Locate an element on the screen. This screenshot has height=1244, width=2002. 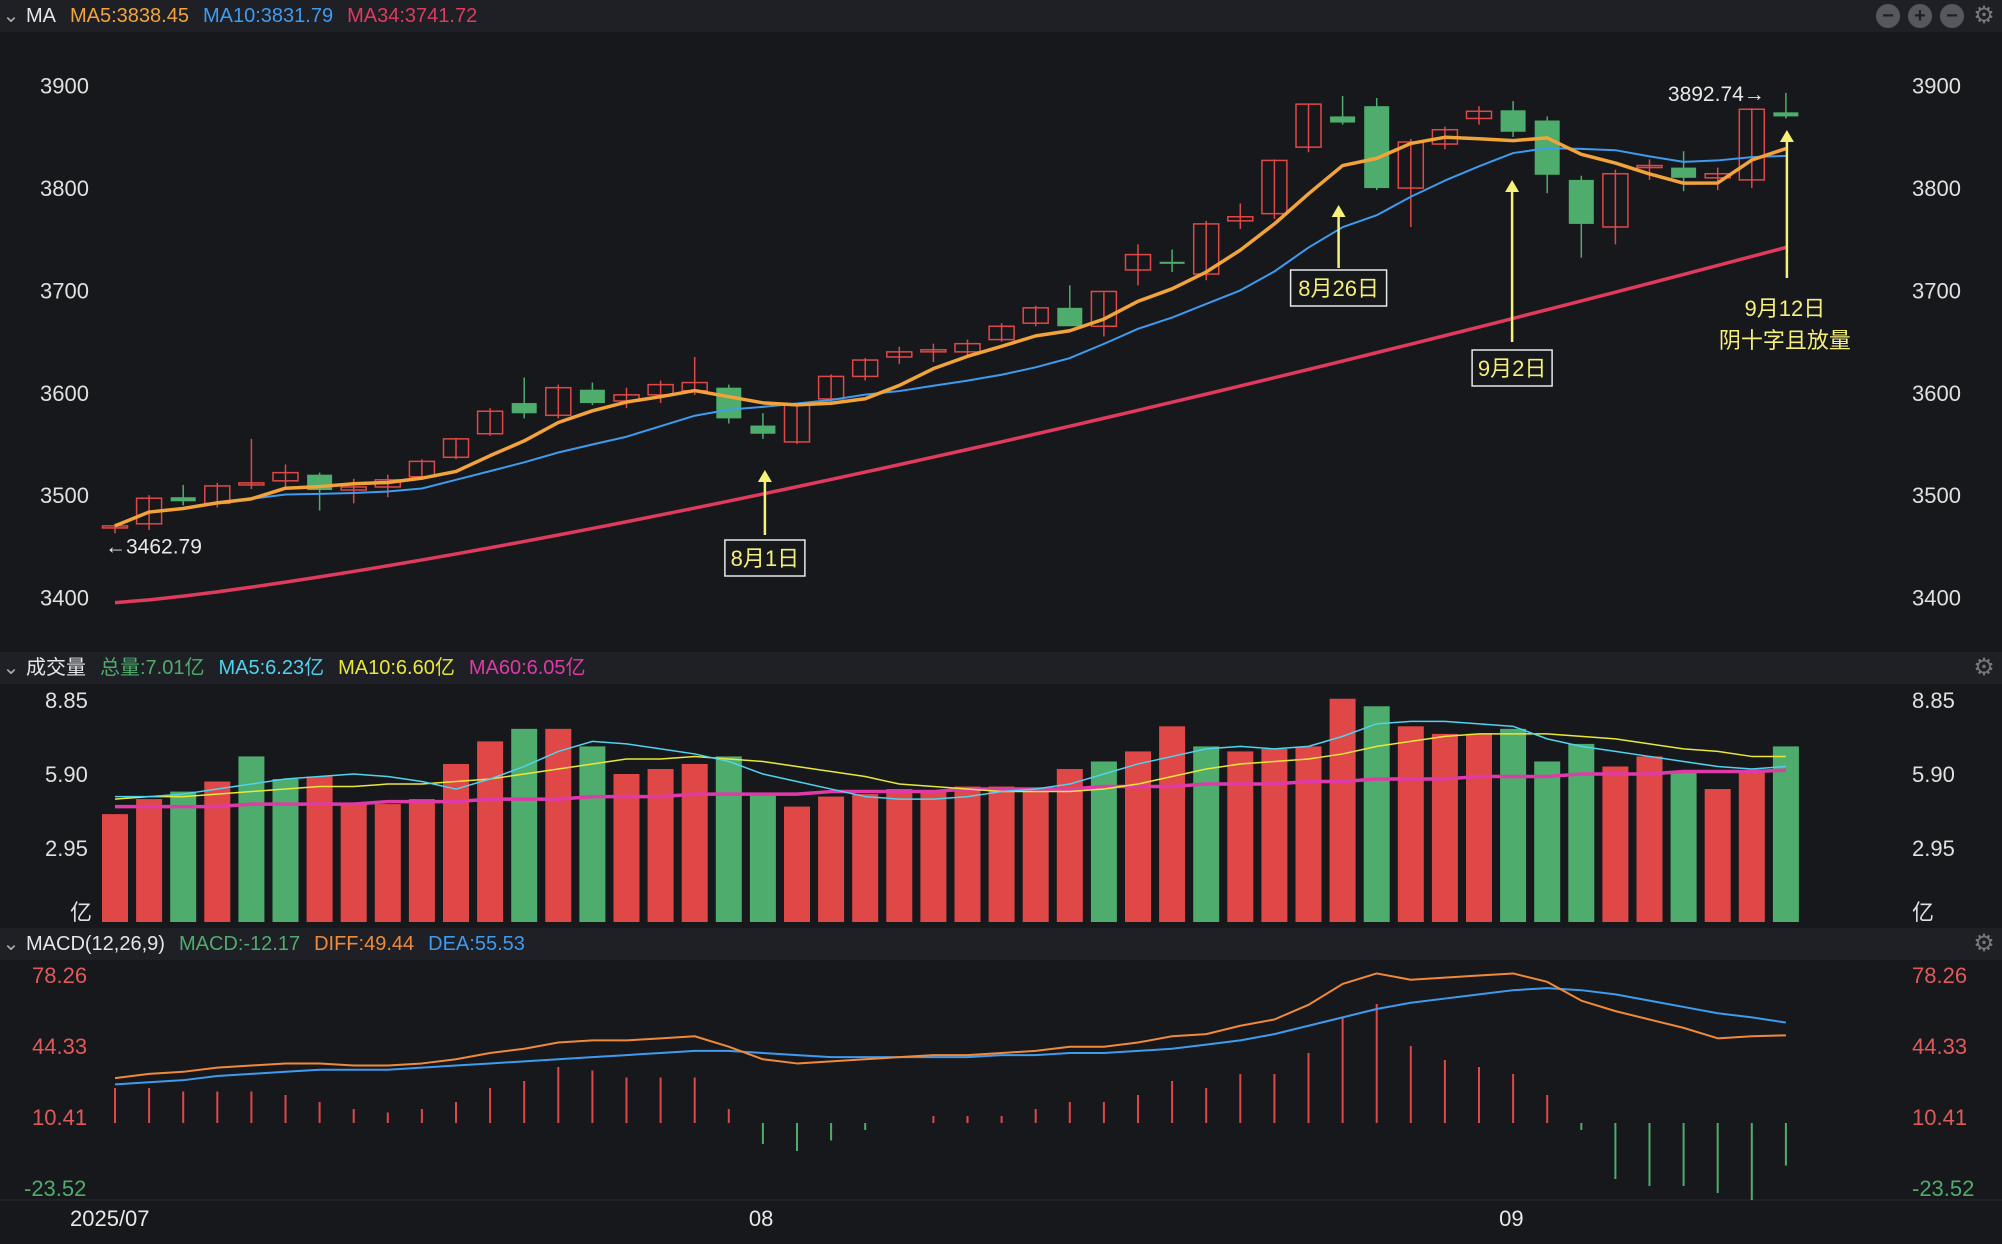
minimize-icon: − is located at coordinates (1888, 16).